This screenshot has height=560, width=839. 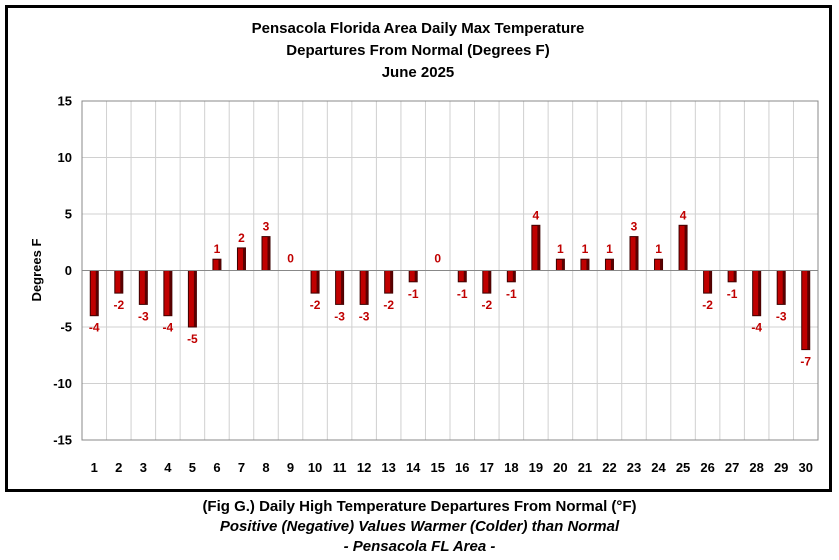 What do you see at coordinates (732, 467) in the screenshot?
I see `x-tick-label: 27` at bounding box center [732, 467].